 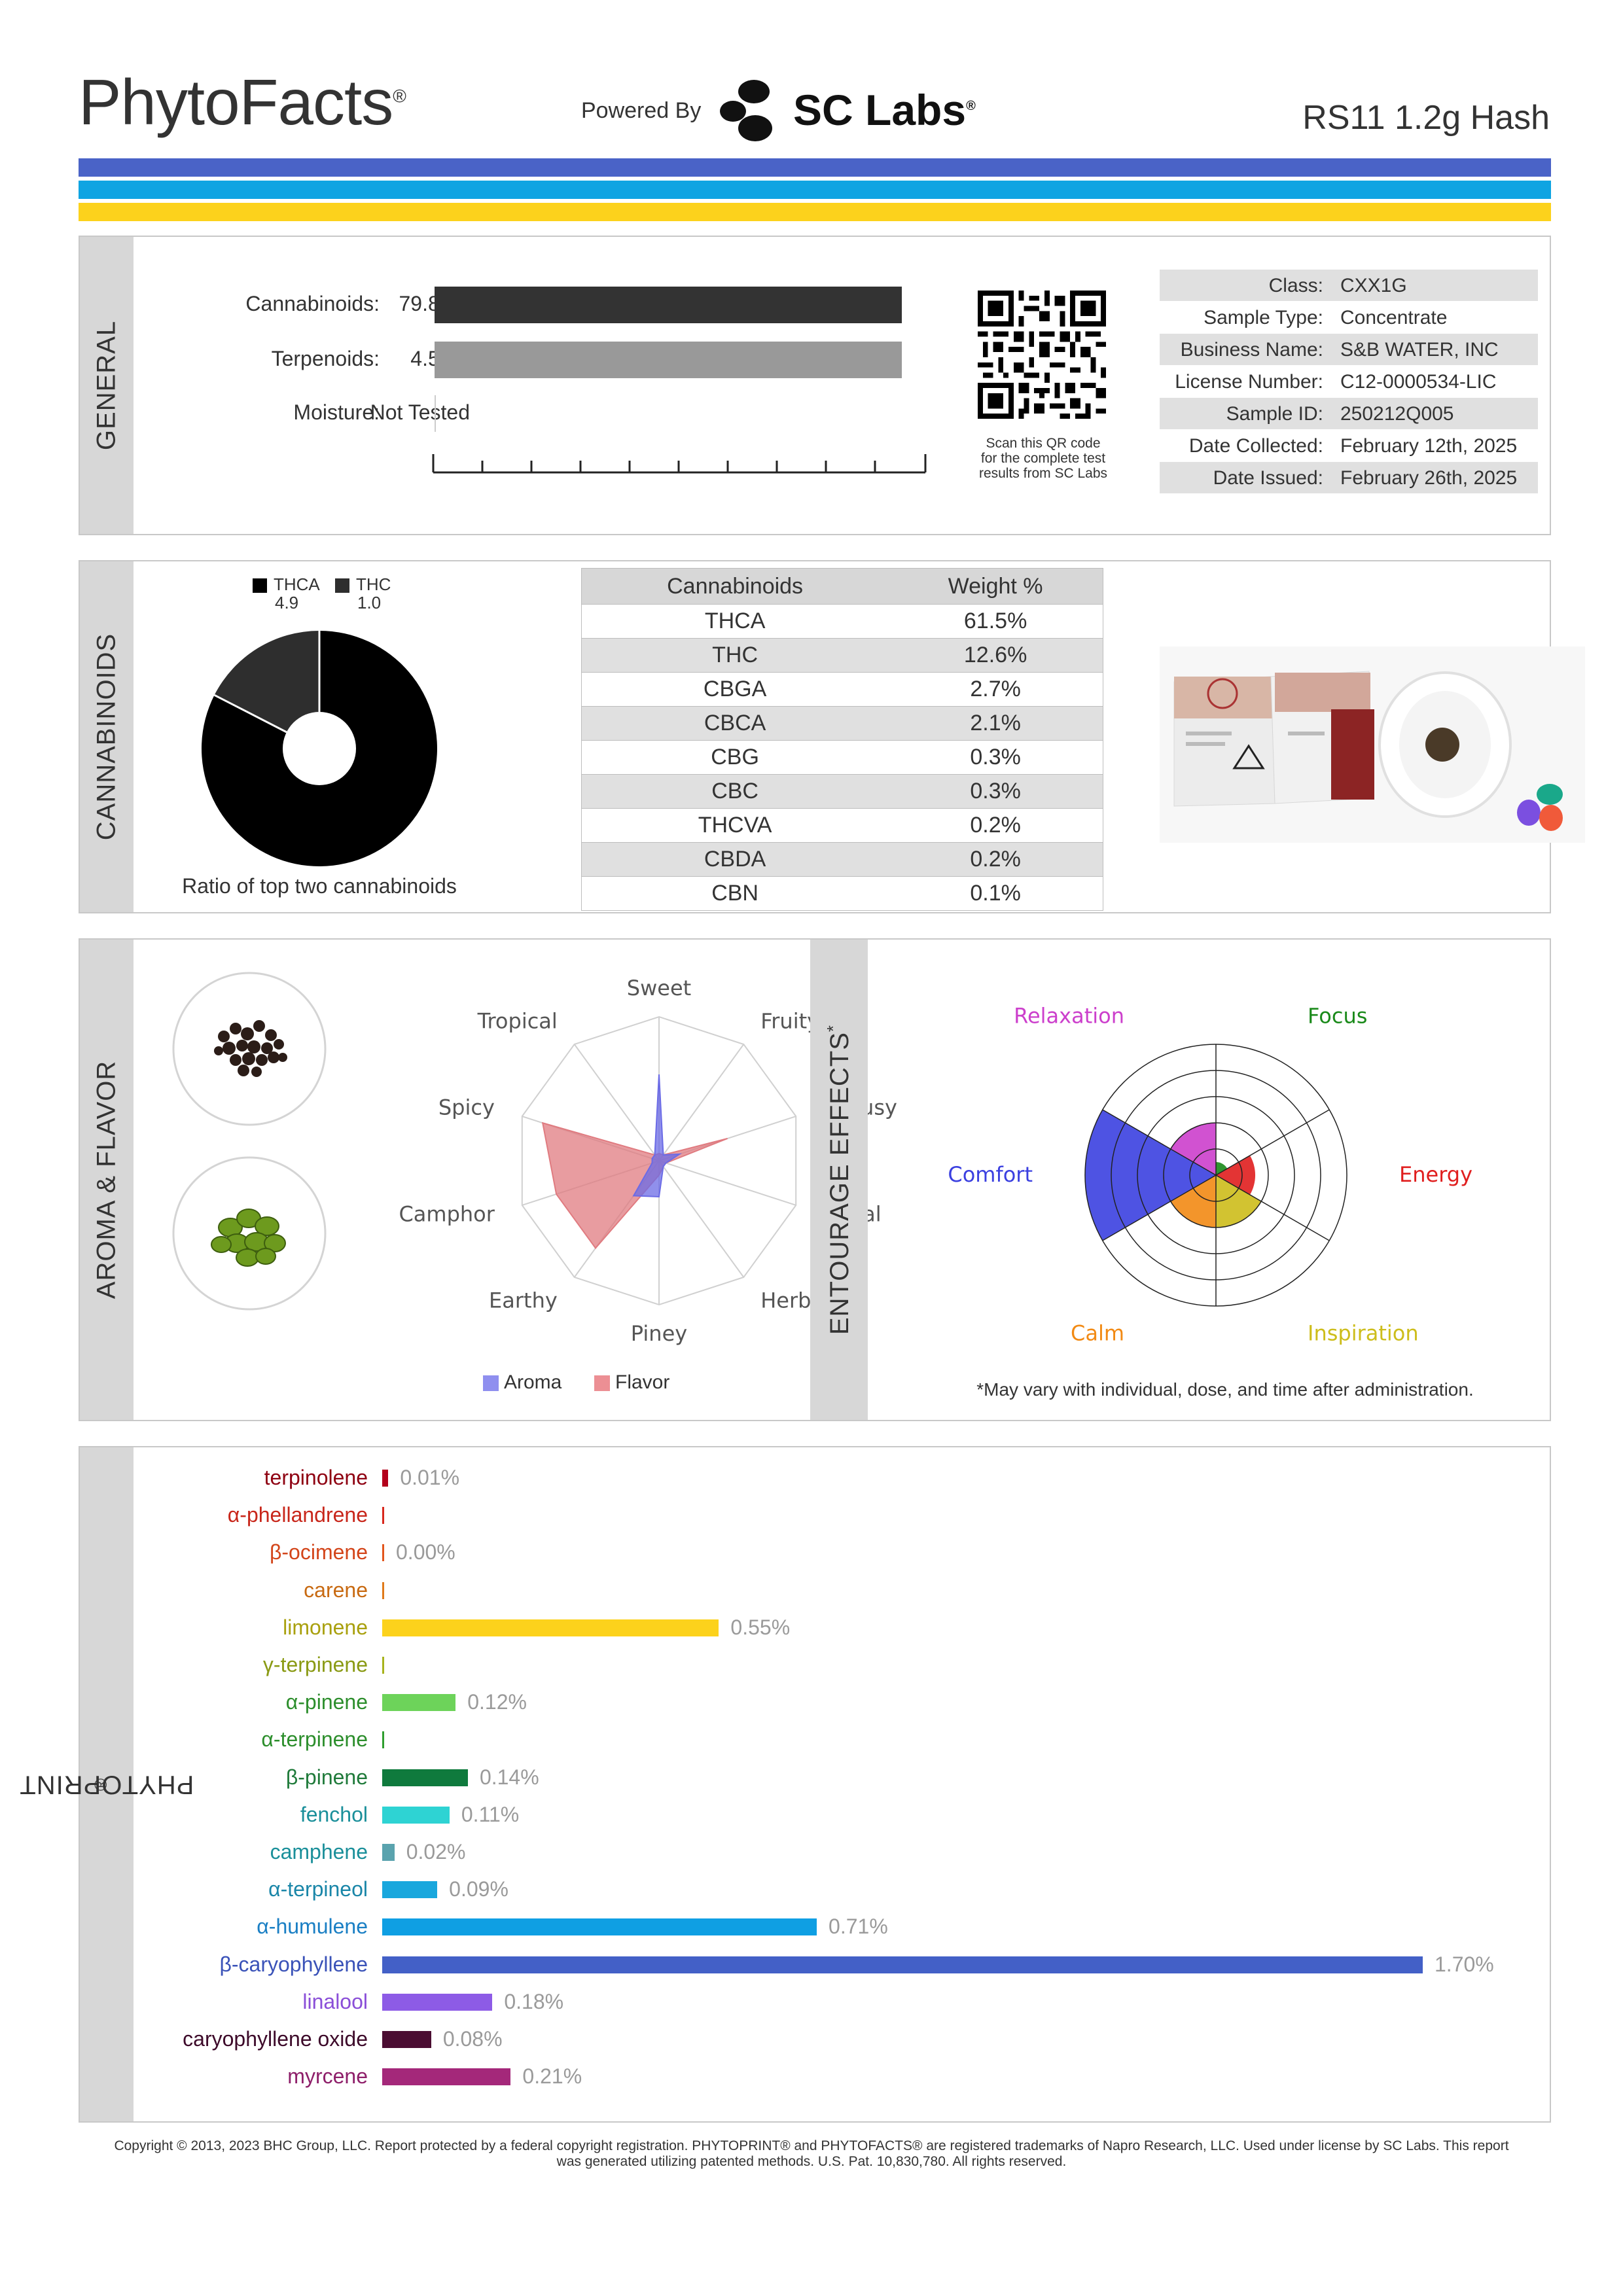 What do you see at coordinates (106, 385) in the screenshot?
I see `general-tab-label: GENERAL` at bounding box center [106, 385].